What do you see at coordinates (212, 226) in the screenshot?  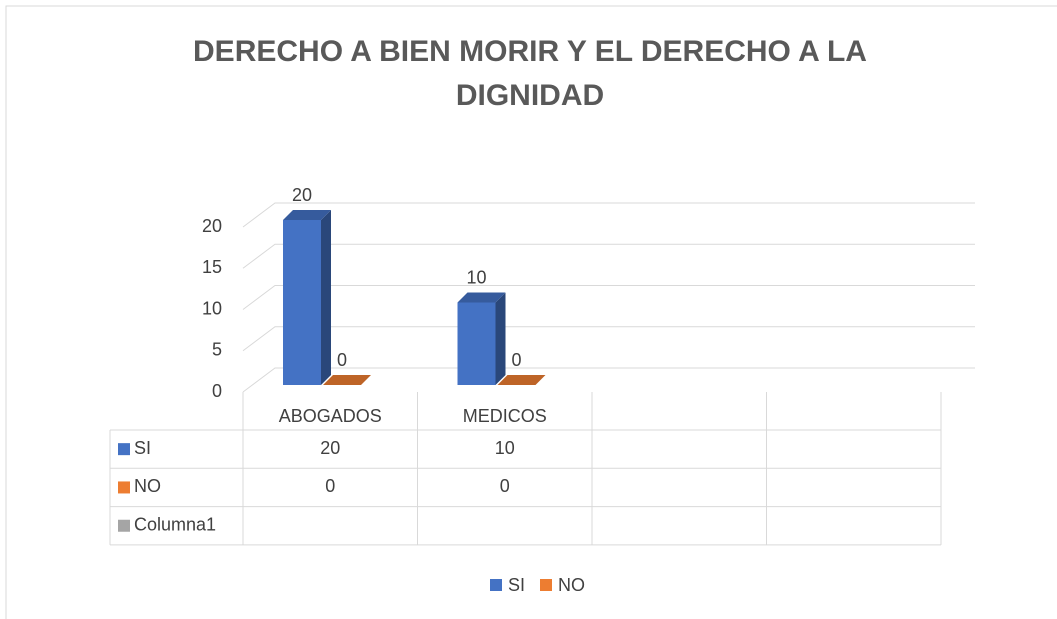 I see `y-tick-label: 20` at bounding box center [212, 226].